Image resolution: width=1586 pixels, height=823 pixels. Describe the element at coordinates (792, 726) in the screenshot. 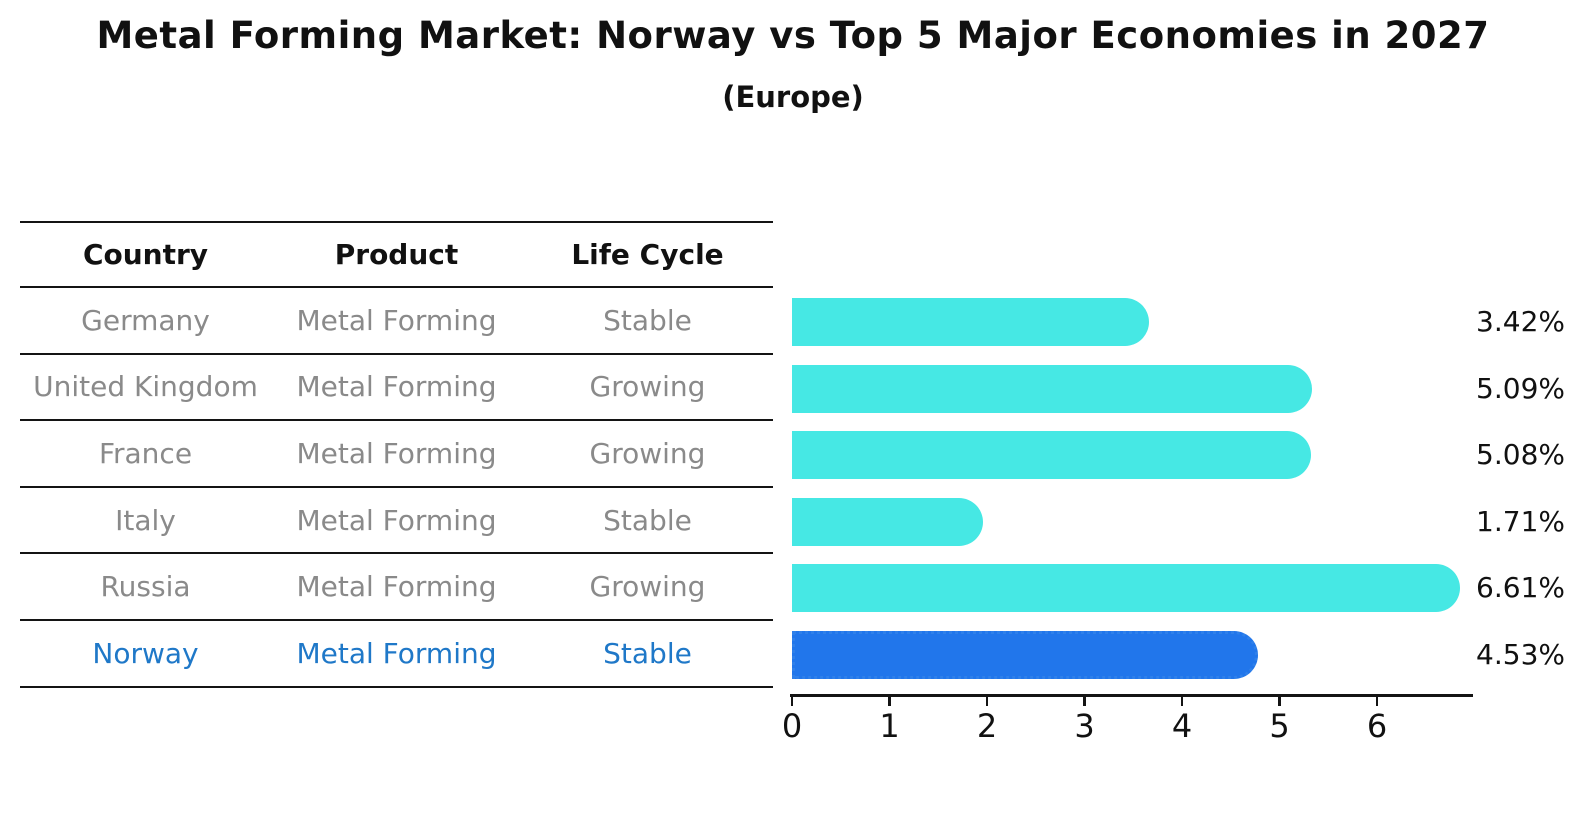

I see `x-tick-label: 0` at that location.